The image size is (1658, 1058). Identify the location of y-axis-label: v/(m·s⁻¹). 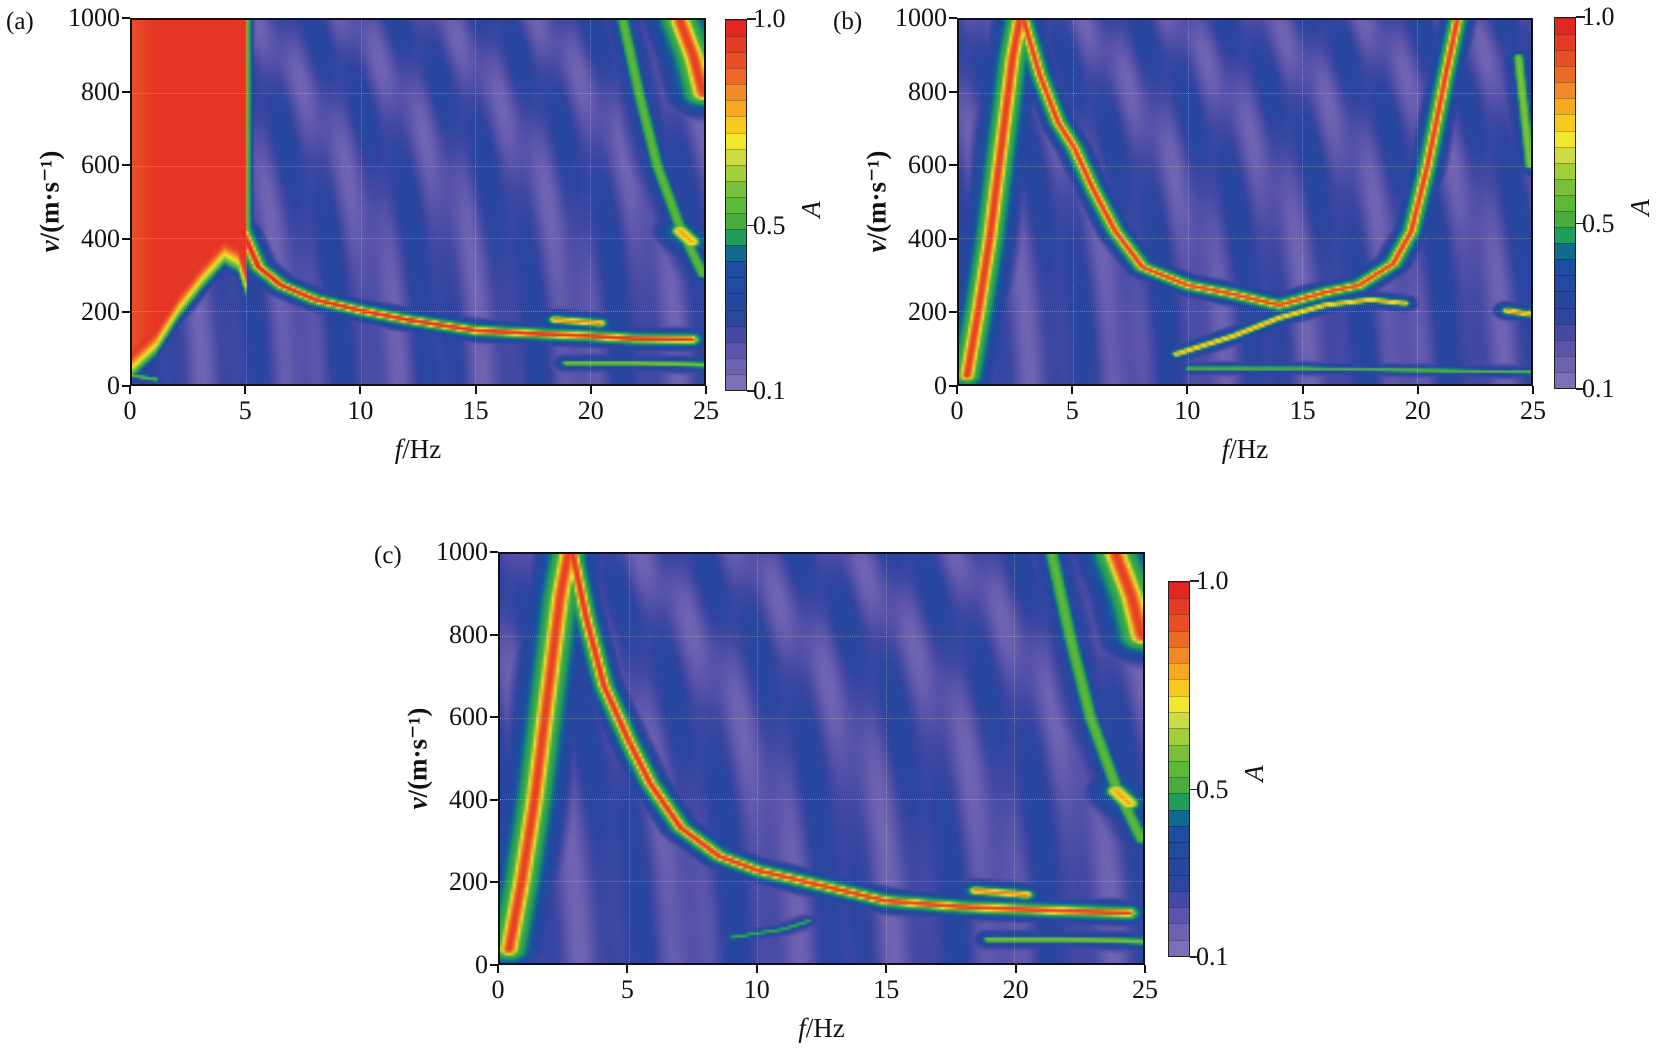
(50, 202).